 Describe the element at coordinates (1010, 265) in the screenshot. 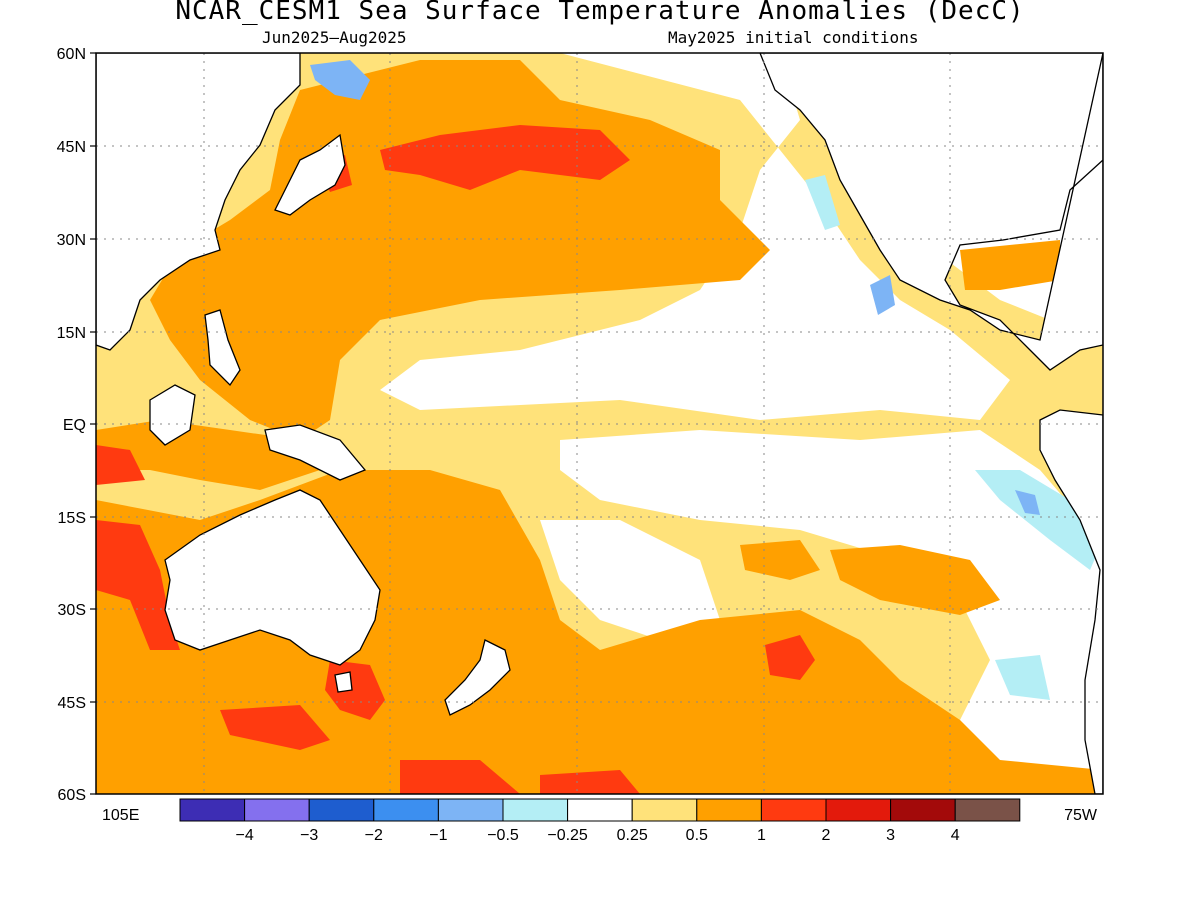

I see `orange-north-america` at that location.